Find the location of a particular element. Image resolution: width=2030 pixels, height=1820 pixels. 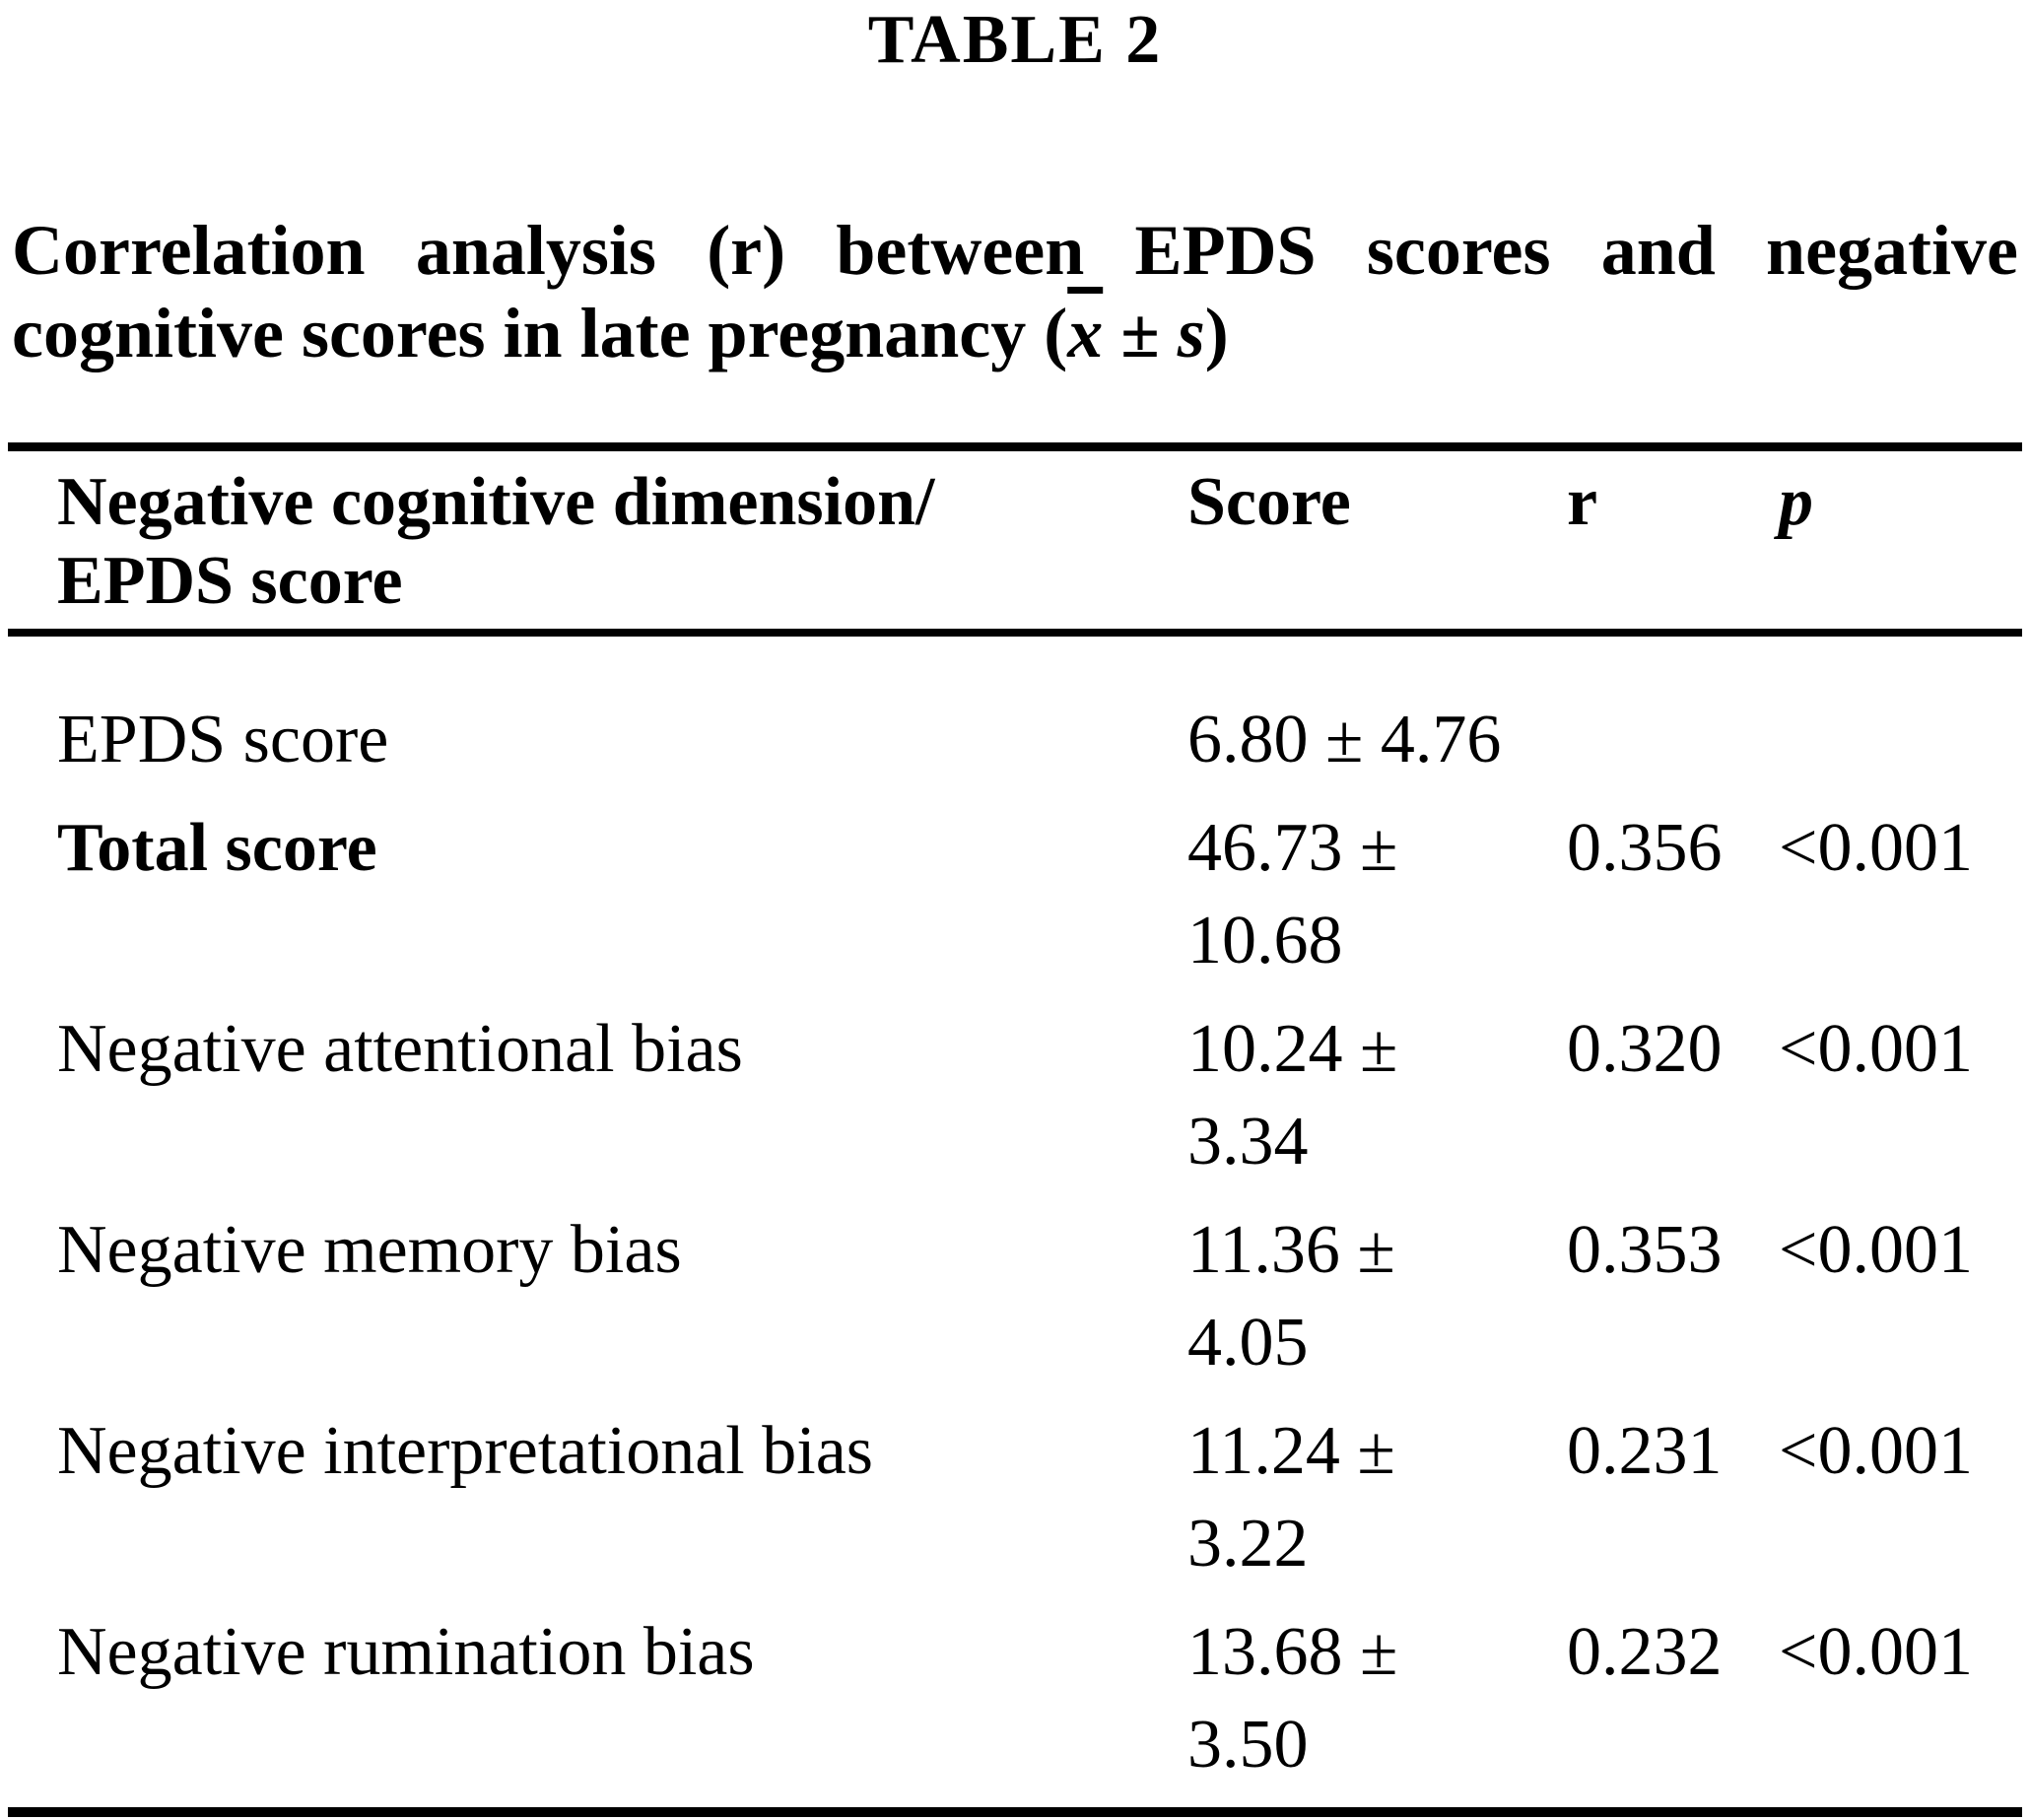

score-line: 4.05 is located at coordinates (1248, 1343).